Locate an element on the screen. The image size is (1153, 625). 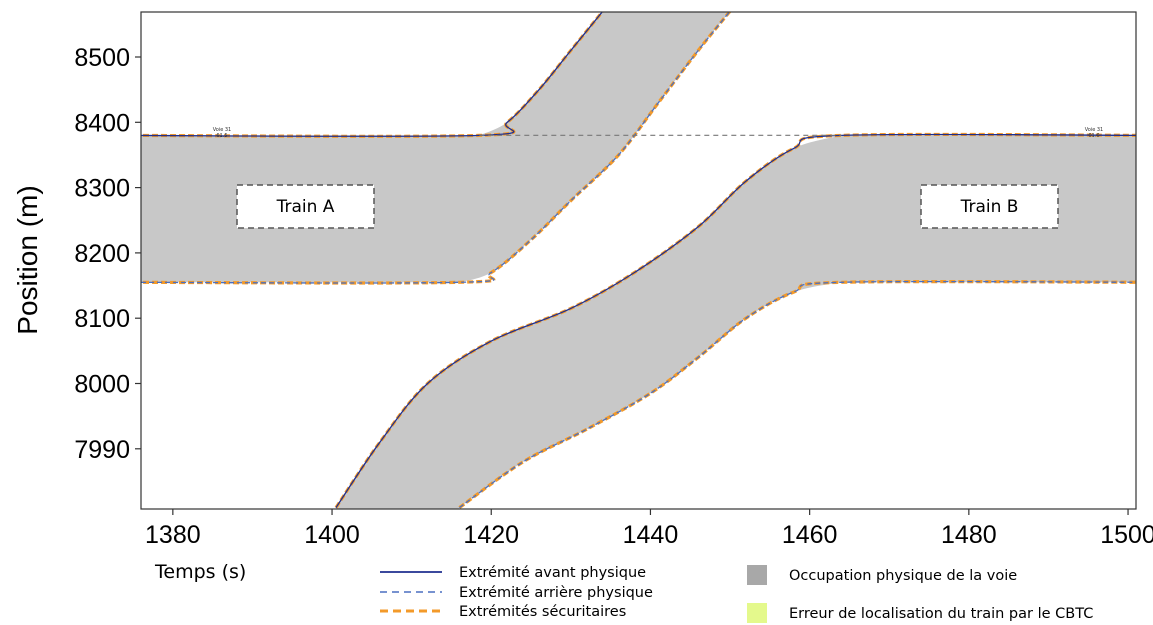
voie-annotation-left: Voie 31 61.5 is located at coordinates (222, 133).